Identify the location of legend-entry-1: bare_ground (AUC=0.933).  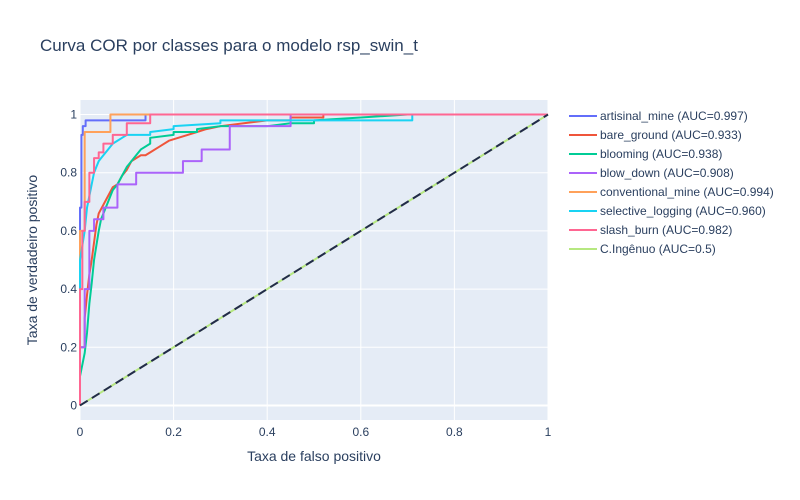
(671, 135).